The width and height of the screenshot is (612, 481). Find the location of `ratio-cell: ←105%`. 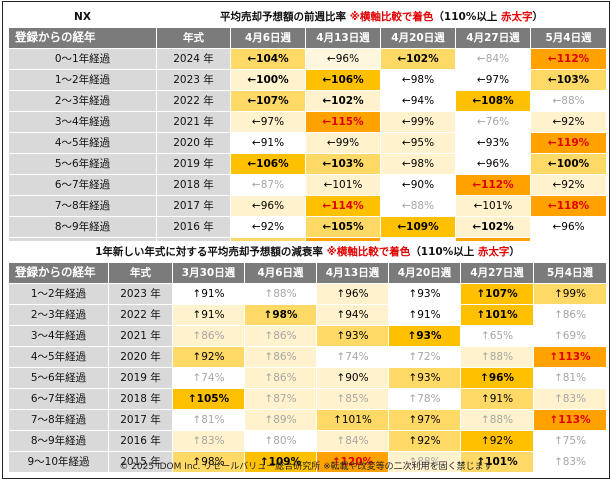

ratio-cell: ←105% is located at coordinates (343, 227).